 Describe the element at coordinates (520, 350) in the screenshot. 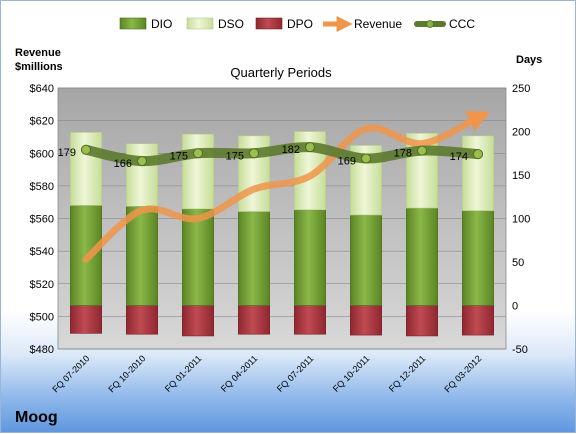

I see `right-tick-label: -50` at that location.